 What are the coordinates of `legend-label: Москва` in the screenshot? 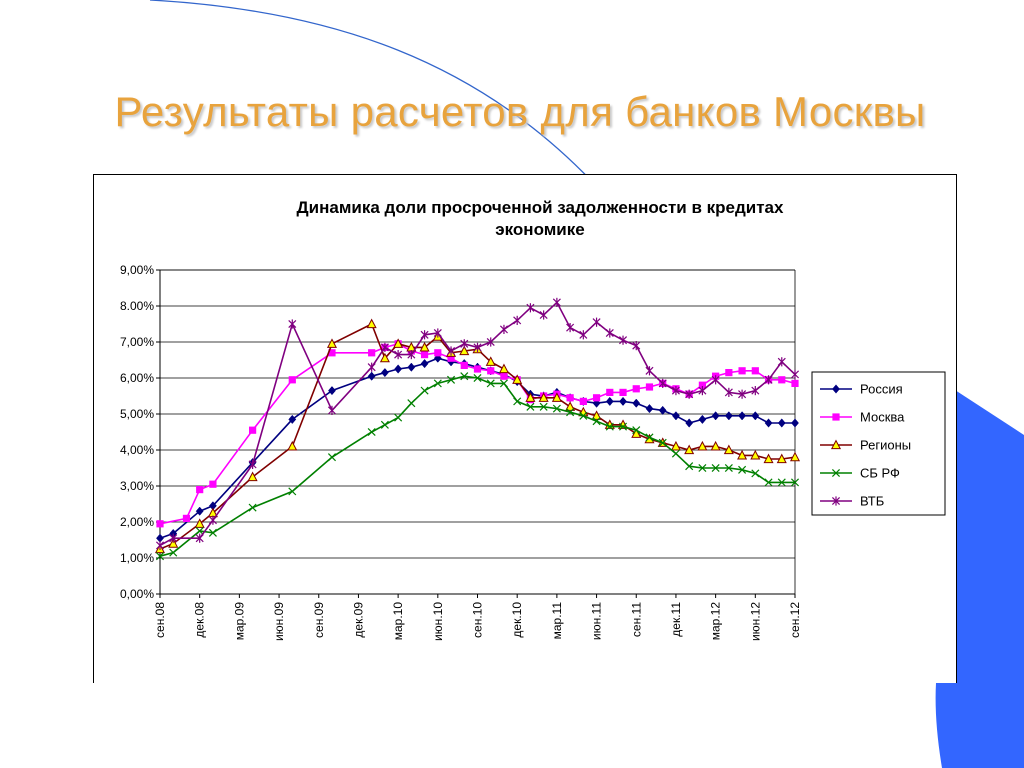 It's located at (882, 417).